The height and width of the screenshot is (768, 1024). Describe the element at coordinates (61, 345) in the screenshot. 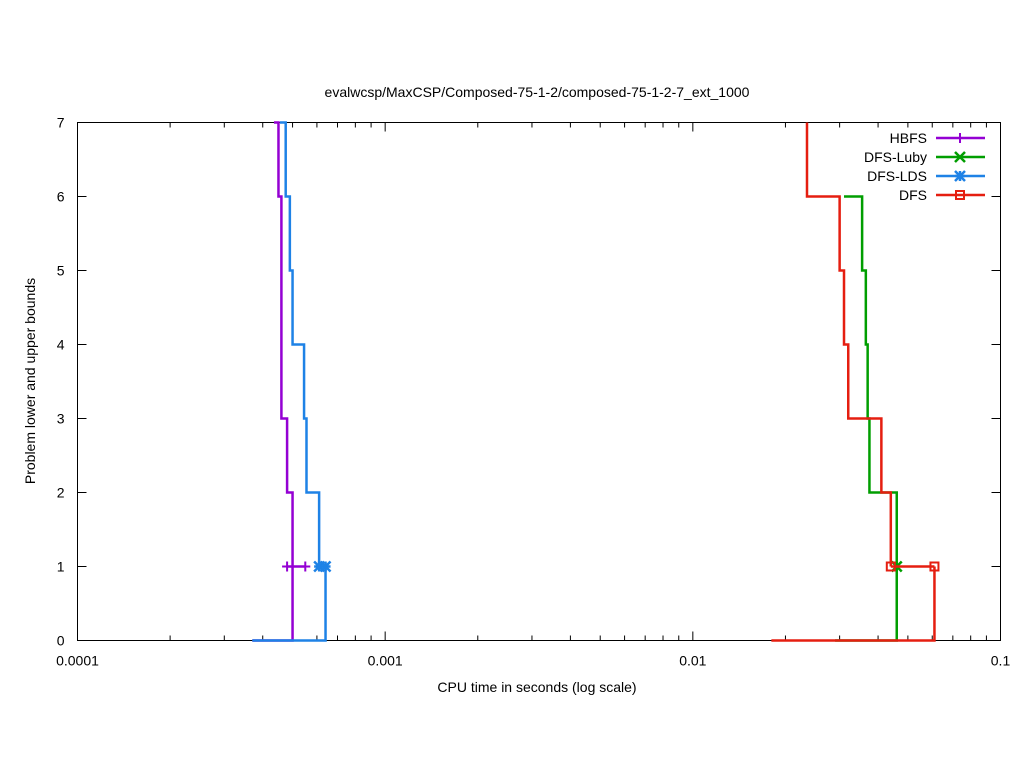

I see `y-tick-label: 4` at that location.